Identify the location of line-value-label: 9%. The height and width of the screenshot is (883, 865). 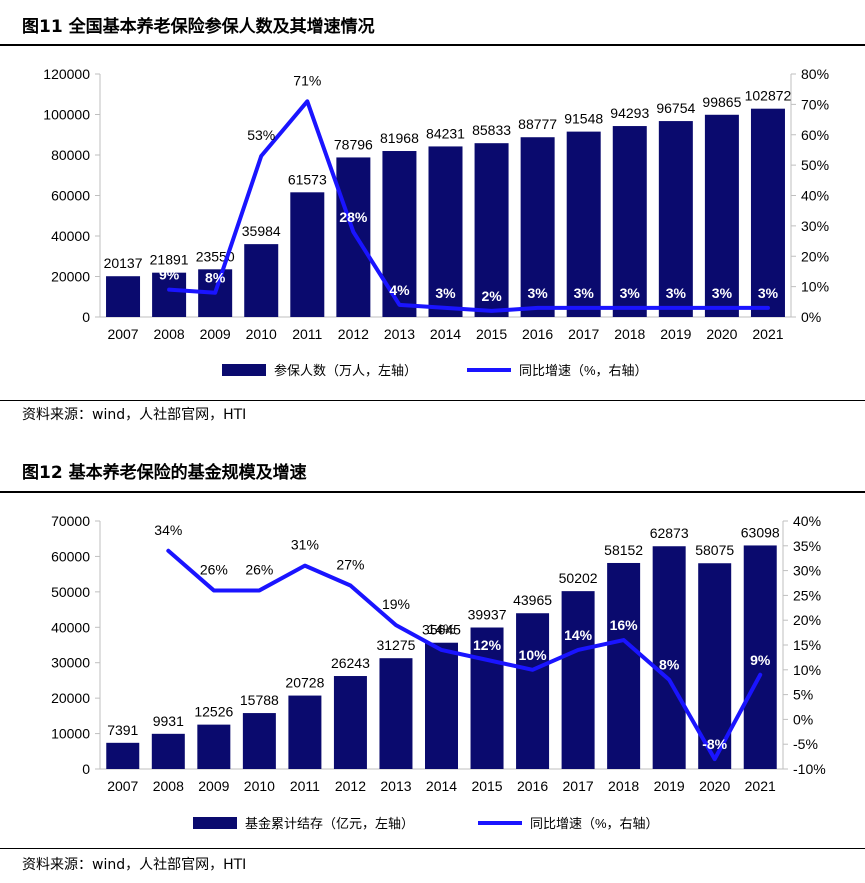
(169, 275).